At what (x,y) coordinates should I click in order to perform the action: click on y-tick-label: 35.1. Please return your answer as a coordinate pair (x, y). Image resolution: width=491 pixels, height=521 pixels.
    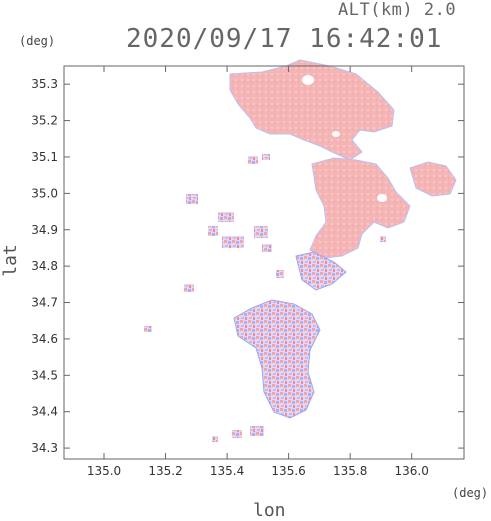
    Looking at the image, I should click on (44, 157).